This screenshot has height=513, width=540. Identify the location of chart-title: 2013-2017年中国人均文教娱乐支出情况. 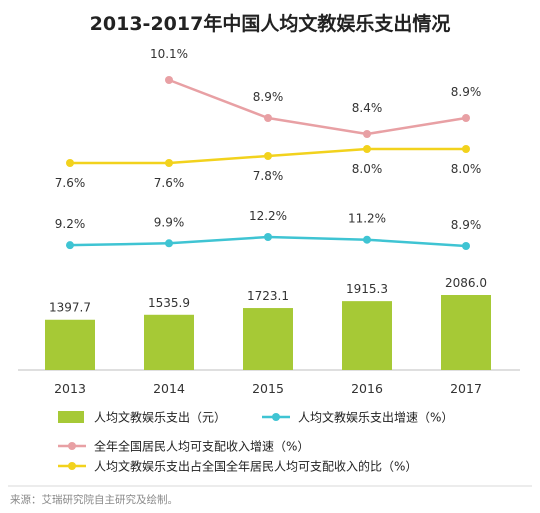
(270, 23).